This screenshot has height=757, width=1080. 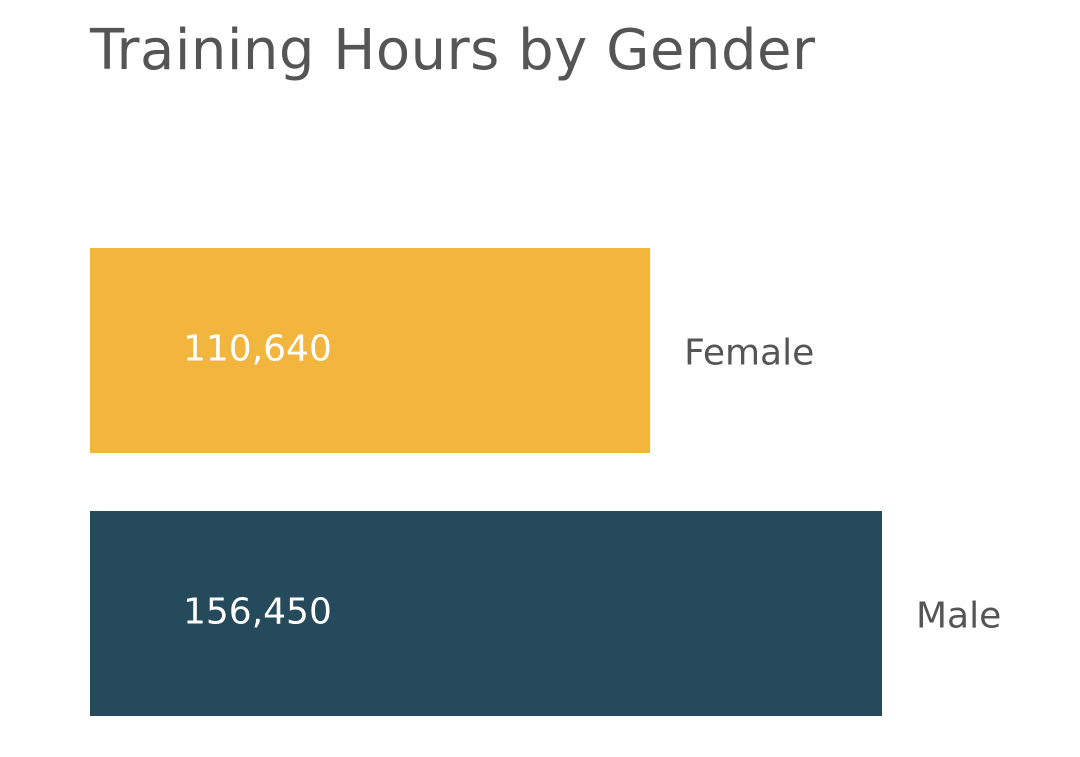 What do you see at coordinates (958, 616) in the screenshot?
I see `category-label-male: Male` at bounding box center [958, 616].